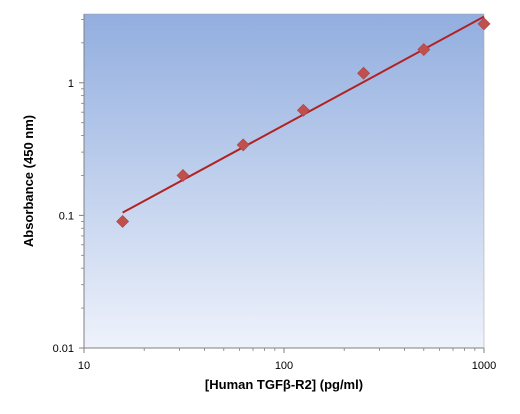 The height and width of the screenshot is (414, 520). I want to click on x-tick-label: 10, so click(84, 366).